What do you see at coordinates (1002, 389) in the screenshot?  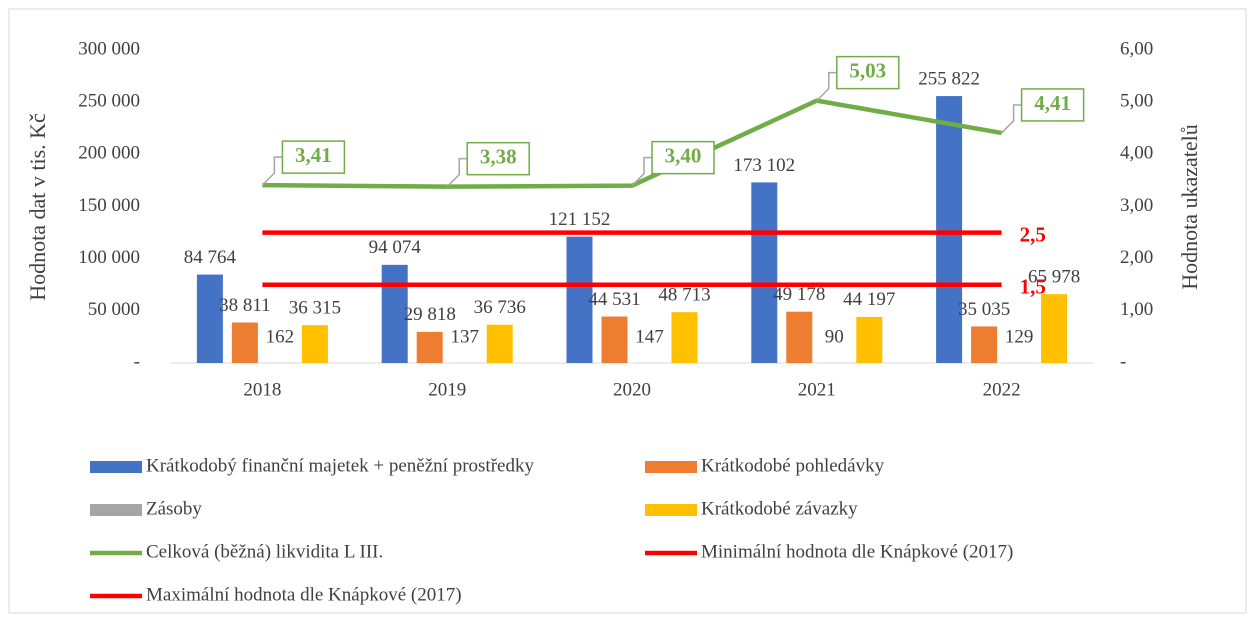 I see `x-tick-label: 2022` at bounding box center [1002, 389].